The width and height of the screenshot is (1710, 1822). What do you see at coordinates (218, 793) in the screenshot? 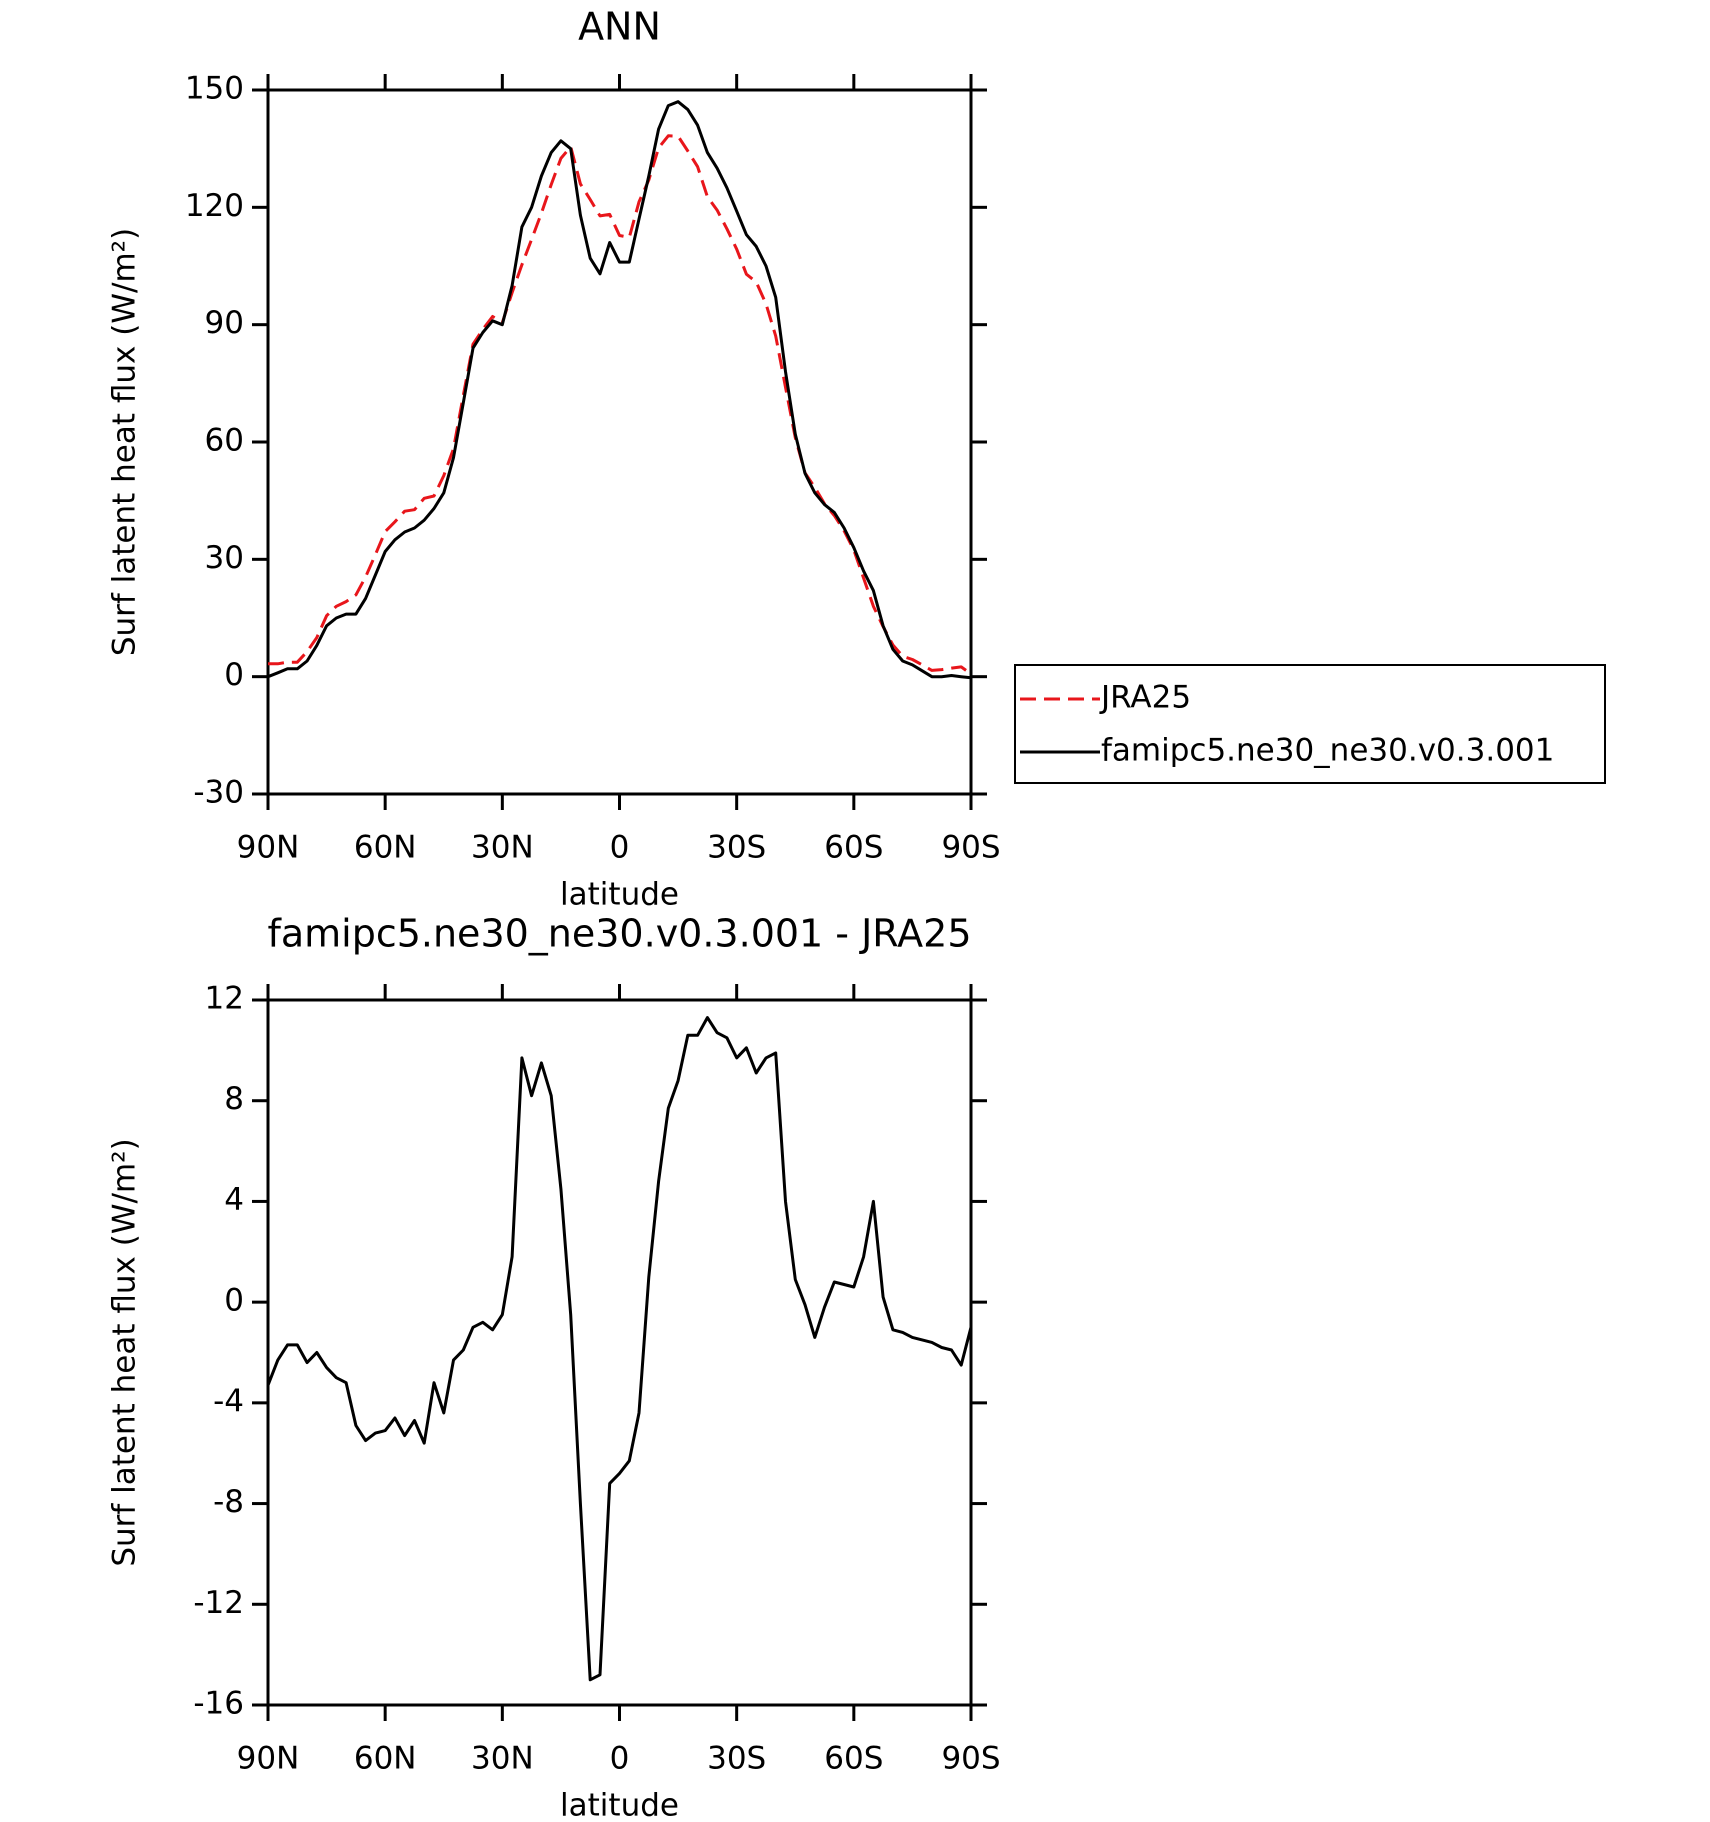
I see `y-tick-label: -30` at bounding box center [218, 793].